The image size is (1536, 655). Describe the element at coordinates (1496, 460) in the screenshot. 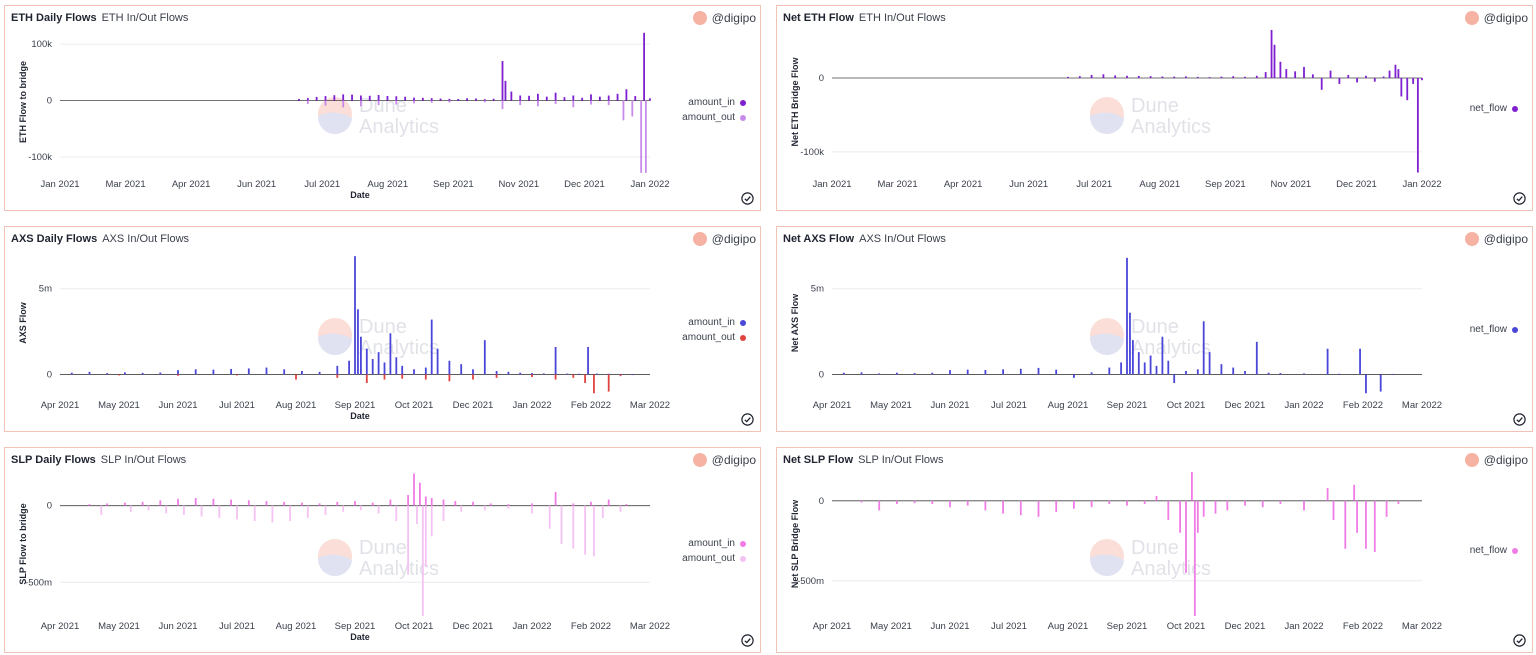

I see `author: @digipo` at that location.